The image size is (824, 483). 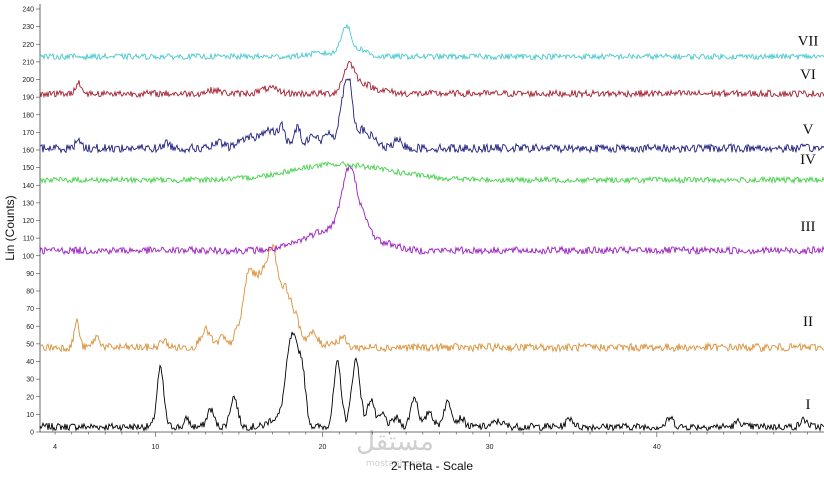 I want to click on x-axis-title: 2-Theta - Scale, so click(x=432, y=466).